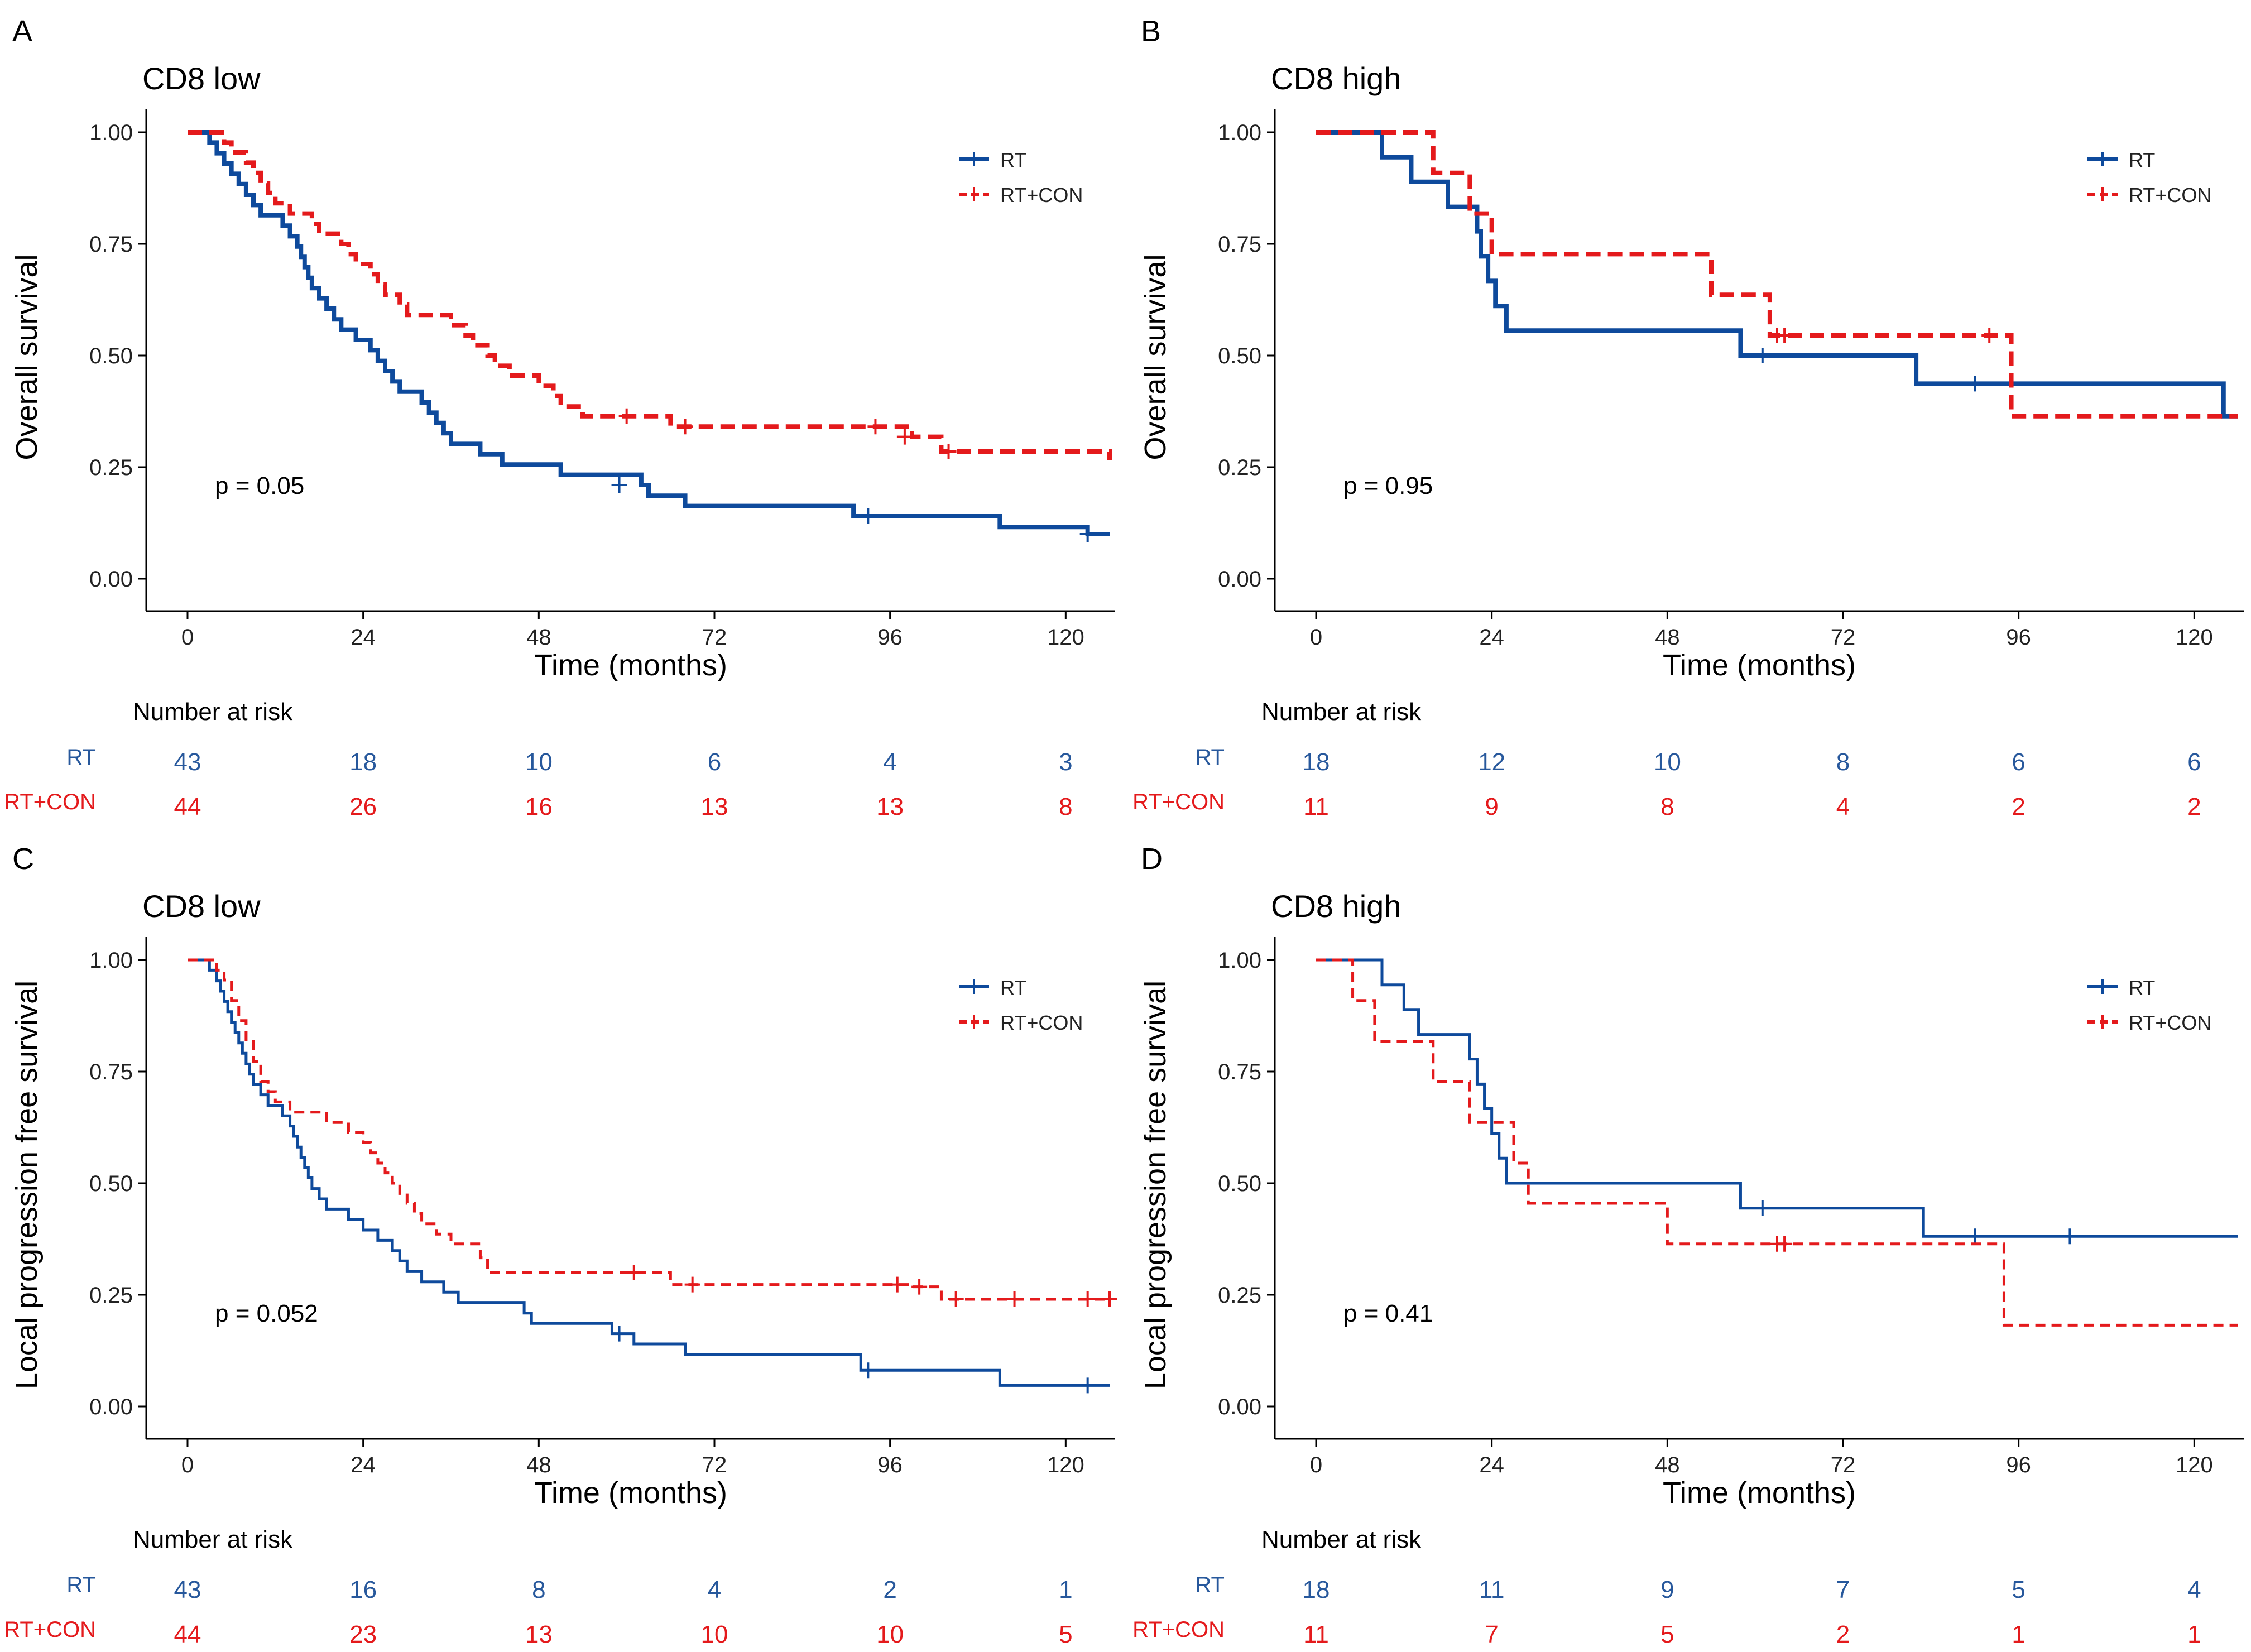 Image resolution: width=2251 pixels, height=1652 pixels. What do you see at coordinates (201, 78) in the screenshot?
I see `panel-title: CD8 low` at bounding box center [201, 78].